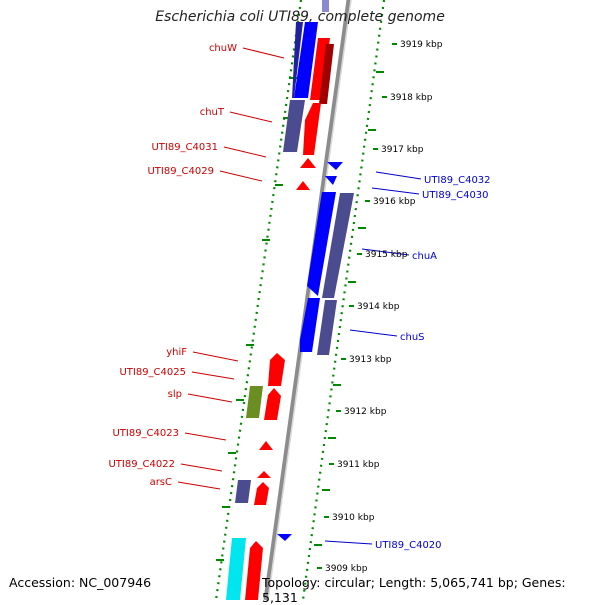 This screenshot has width=600, height=605. I want to click on scale-tick-label: 3914 kbp, so click(378, 307).